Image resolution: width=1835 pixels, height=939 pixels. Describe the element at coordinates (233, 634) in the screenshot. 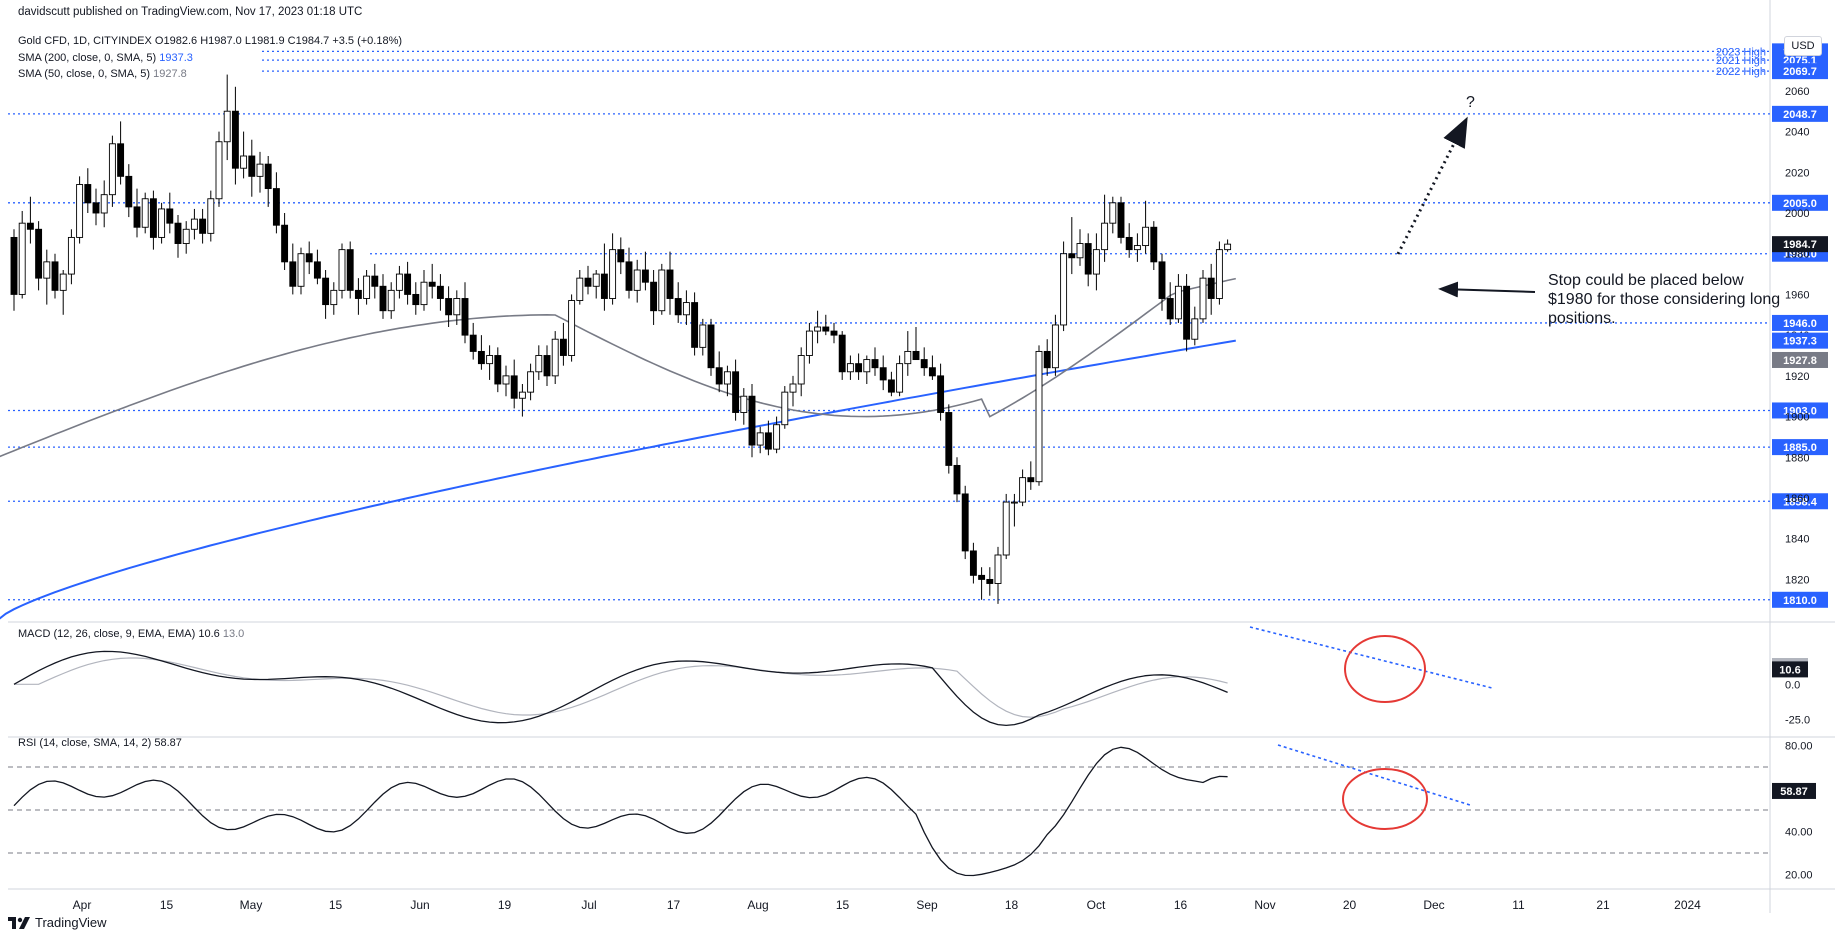

I see `macd-signal-value: 13.0` at that location.